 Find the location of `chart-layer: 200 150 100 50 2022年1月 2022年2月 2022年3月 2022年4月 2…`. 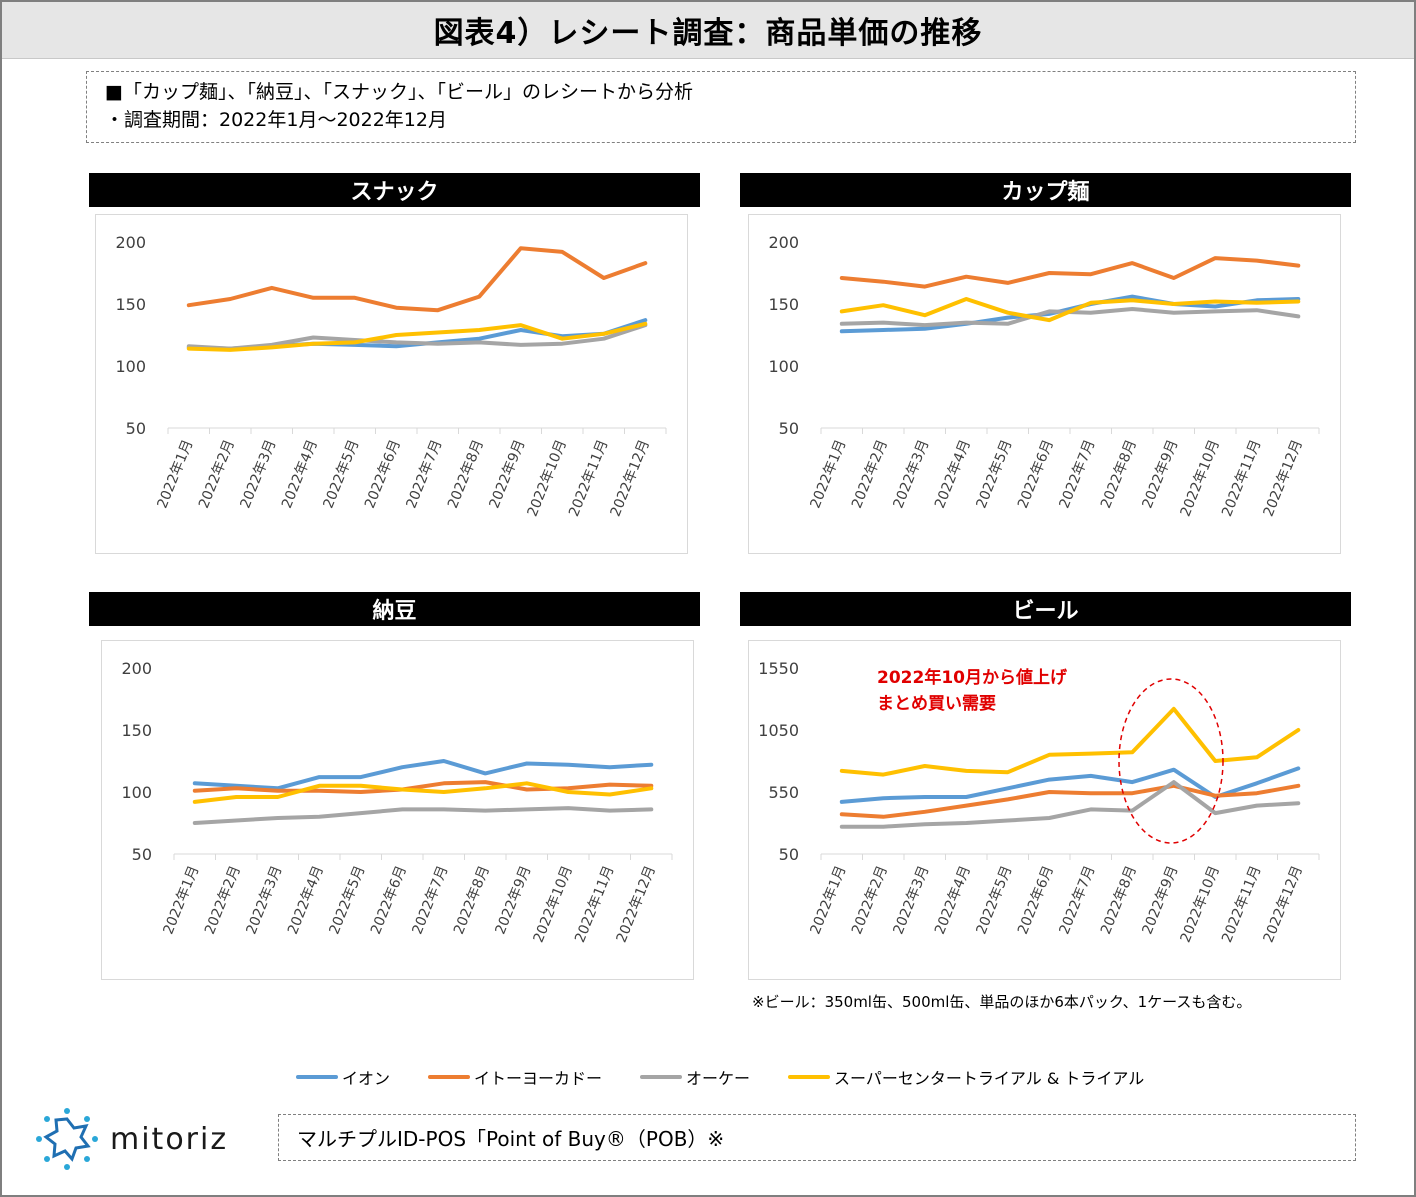

chart-layer: 200 150 100 50 2022年1月 2022年2月 2022年3月 2022年4月 2… is located at coordinates (1044, 376).